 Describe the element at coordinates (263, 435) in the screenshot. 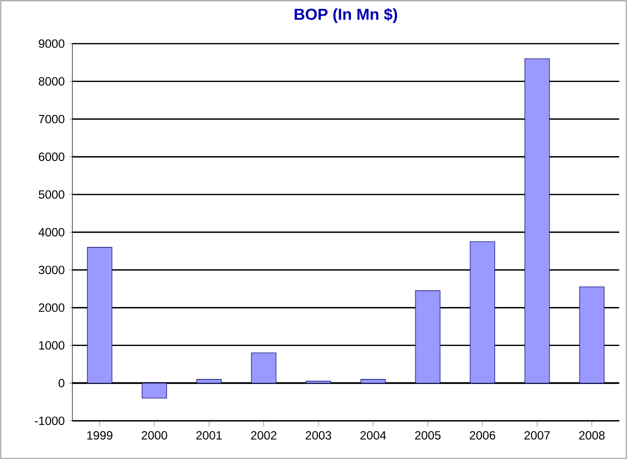

I see `x-tick-label: 2002` at that location.